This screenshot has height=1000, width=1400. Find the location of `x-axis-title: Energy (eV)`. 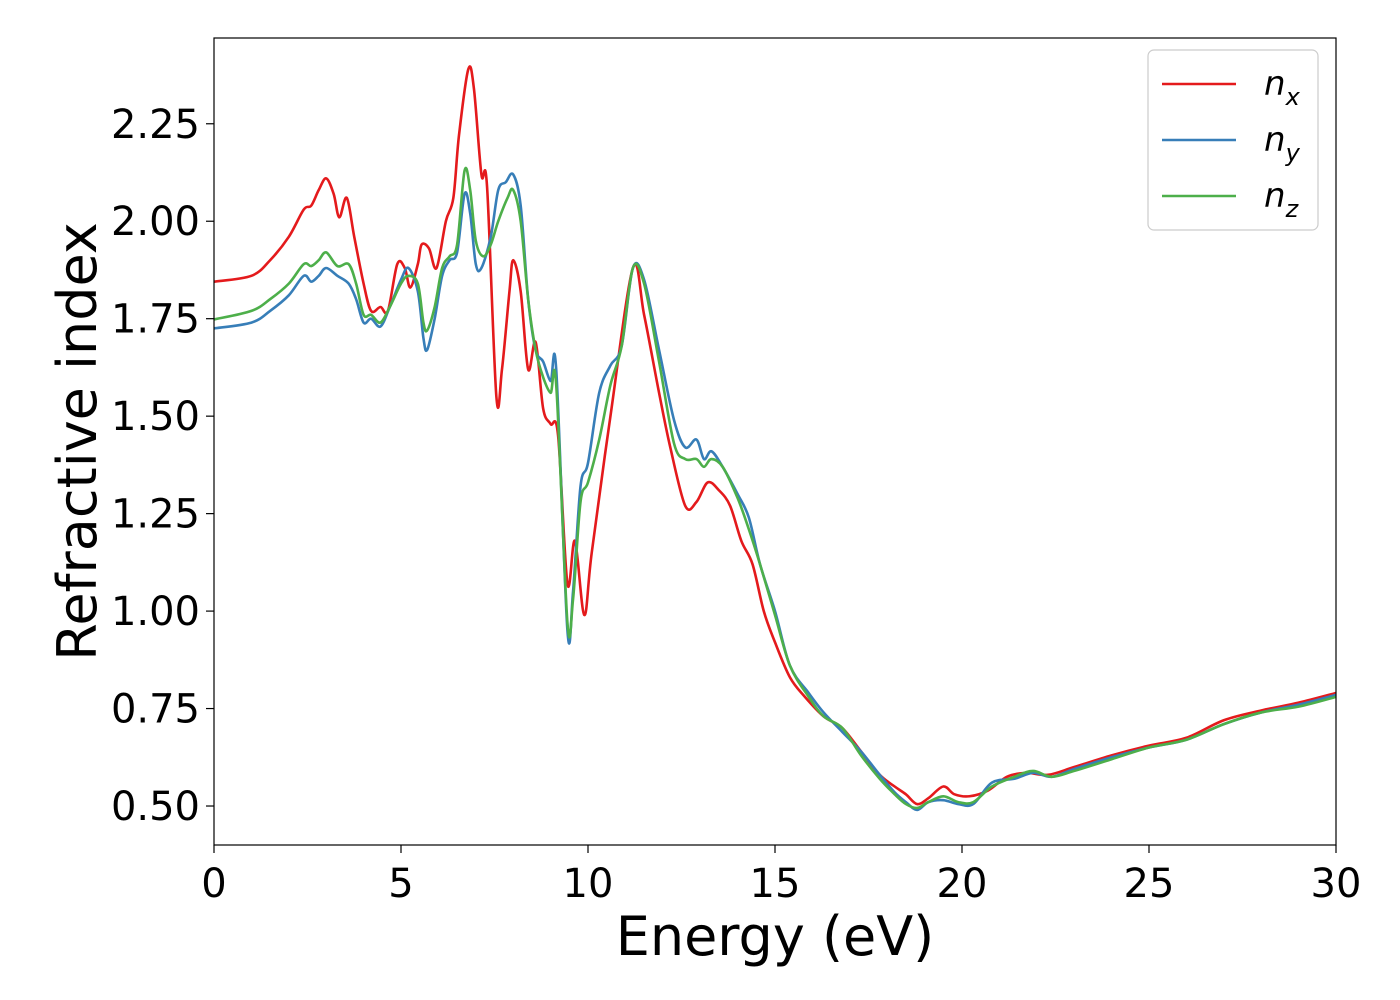

x-axis-title: Energy (eV) is located at coordinates (775, 936).